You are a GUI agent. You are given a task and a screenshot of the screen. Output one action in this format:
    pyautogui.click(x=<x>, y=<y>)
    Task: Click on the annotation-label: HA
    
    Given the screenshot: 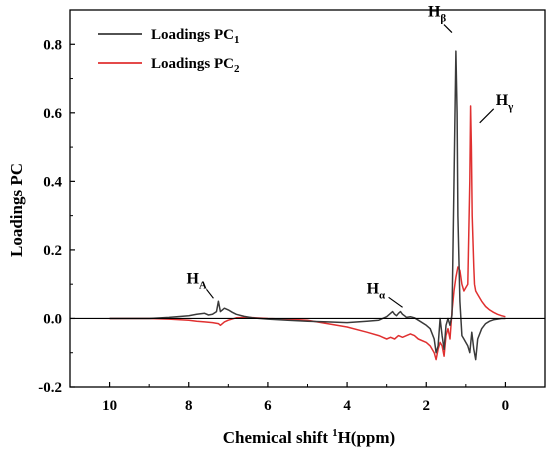 What is the action you would take?
    pyautogui.click(x=196, y=280)
    